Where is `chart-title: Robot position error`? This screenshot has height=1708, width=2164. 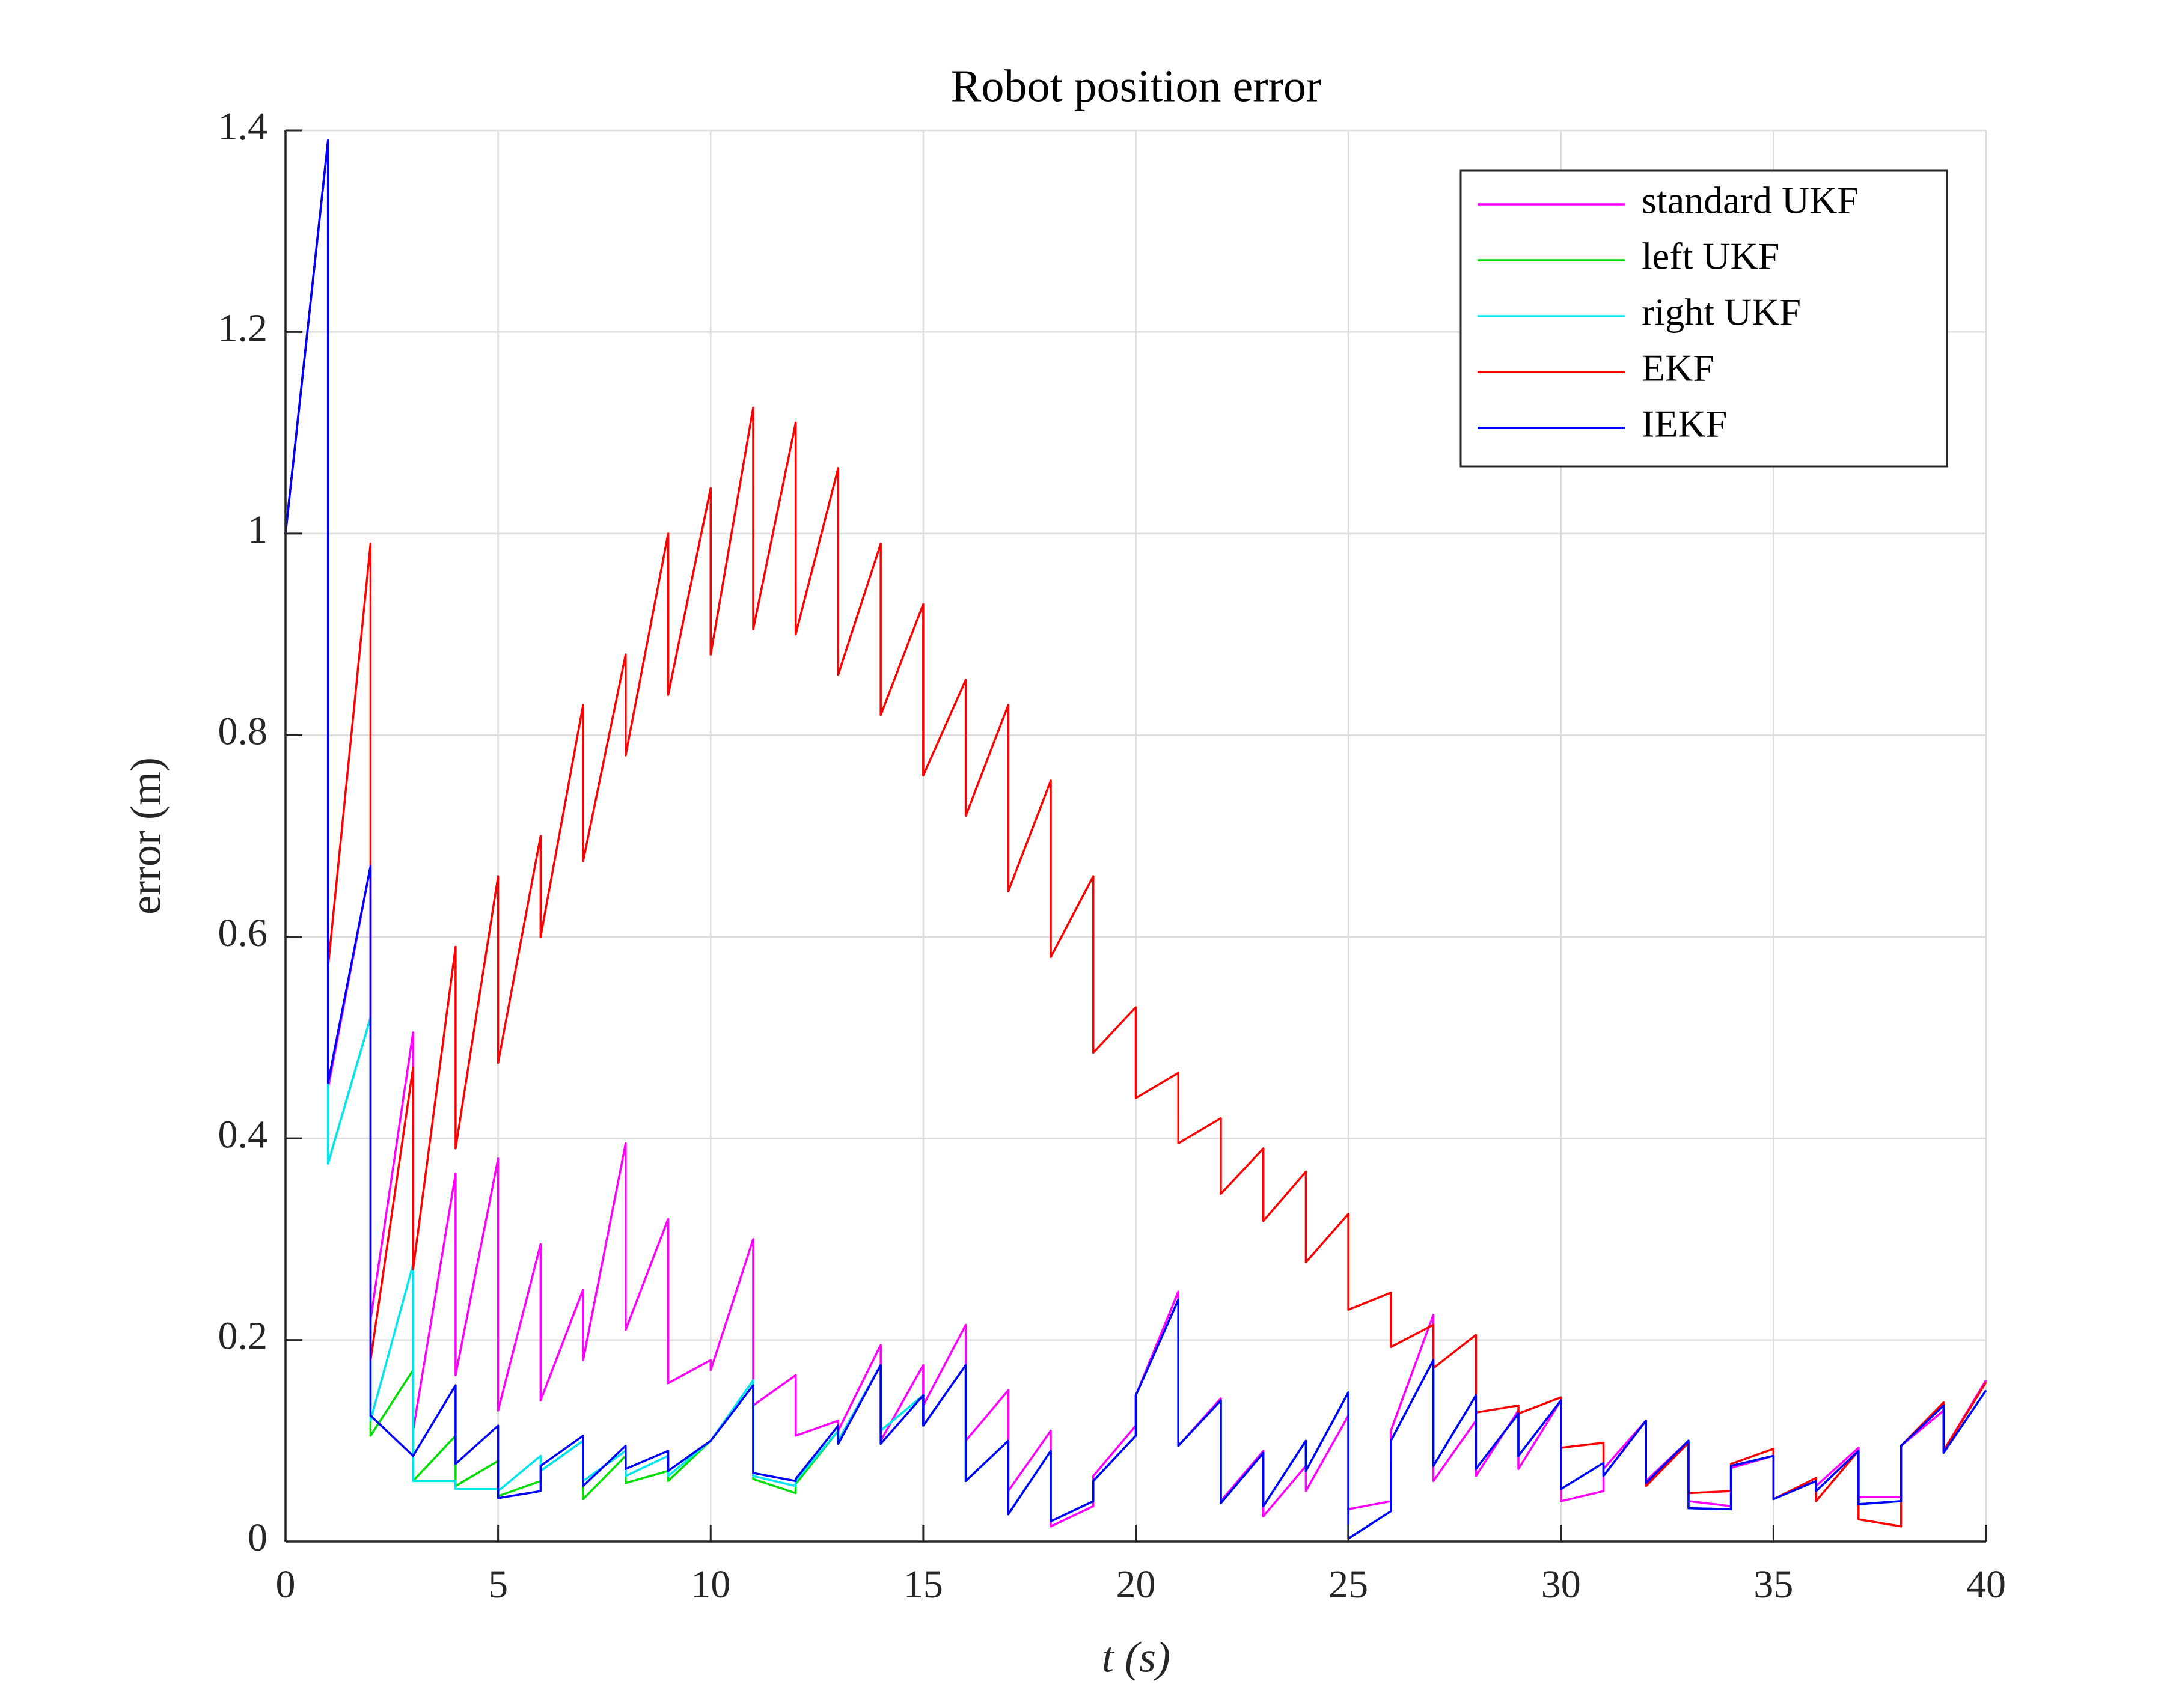 chart-title: Robot position error is located at coordinates (1136, 86).